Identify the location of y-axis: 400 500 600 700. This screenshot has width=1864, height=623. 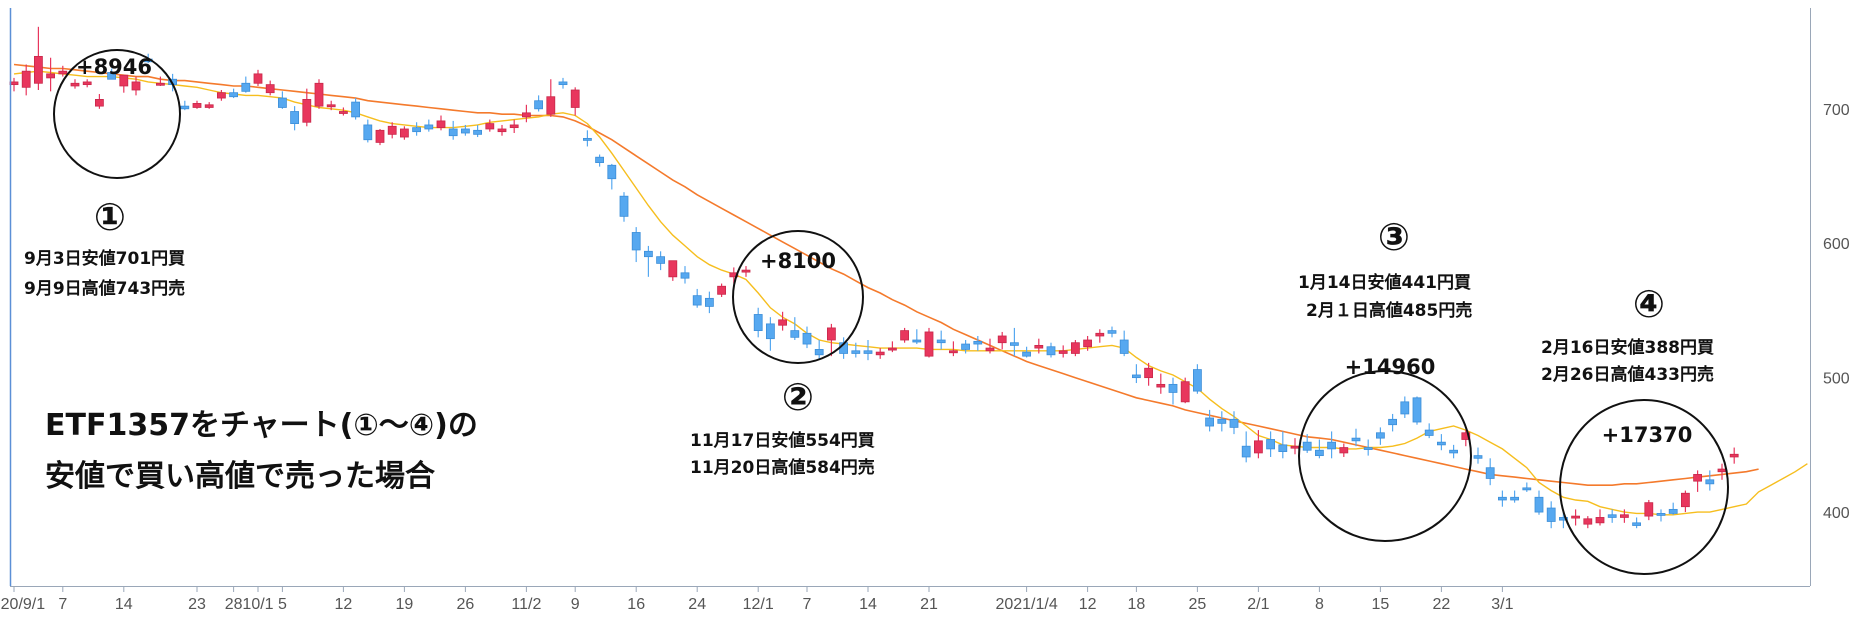
(1836, 312).